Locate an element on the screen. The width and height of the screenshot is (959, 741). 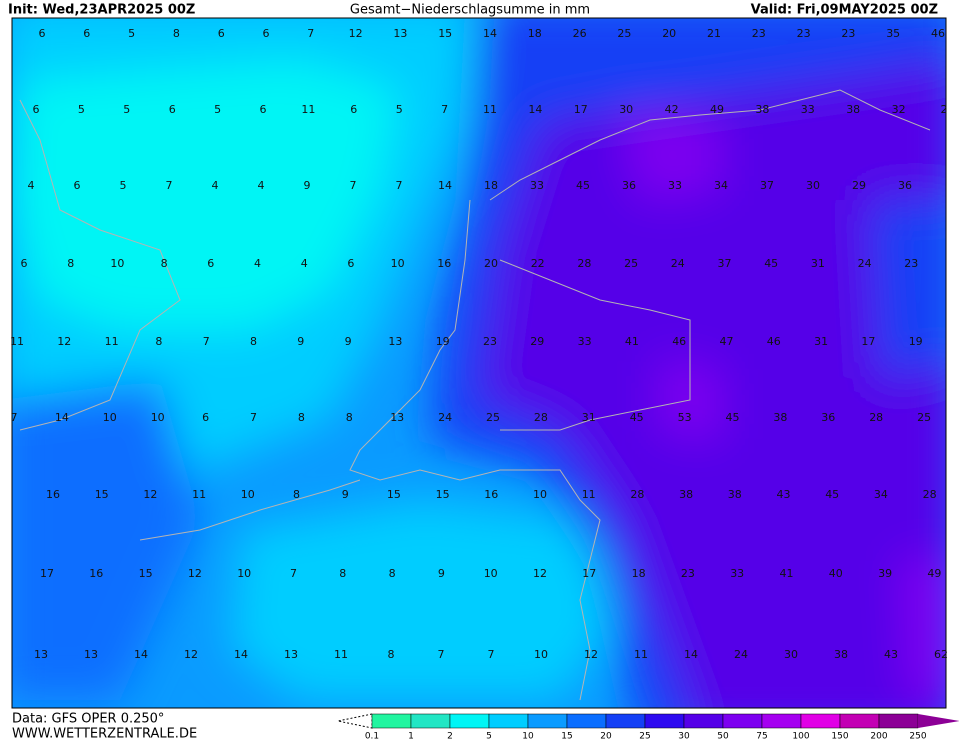
precip-value: 31 is located at coordinates (821, 341).